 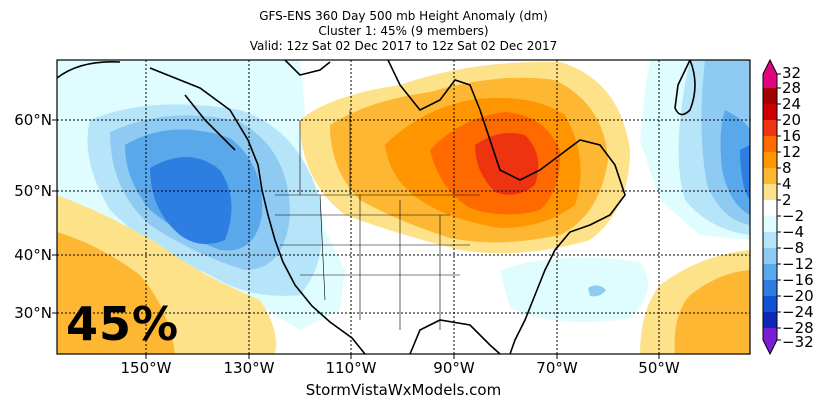 What do you see at coordinates (659, 368) in the screenshot?
I see `lon-label-50w: 50°W` at bounding box center [659, 368].